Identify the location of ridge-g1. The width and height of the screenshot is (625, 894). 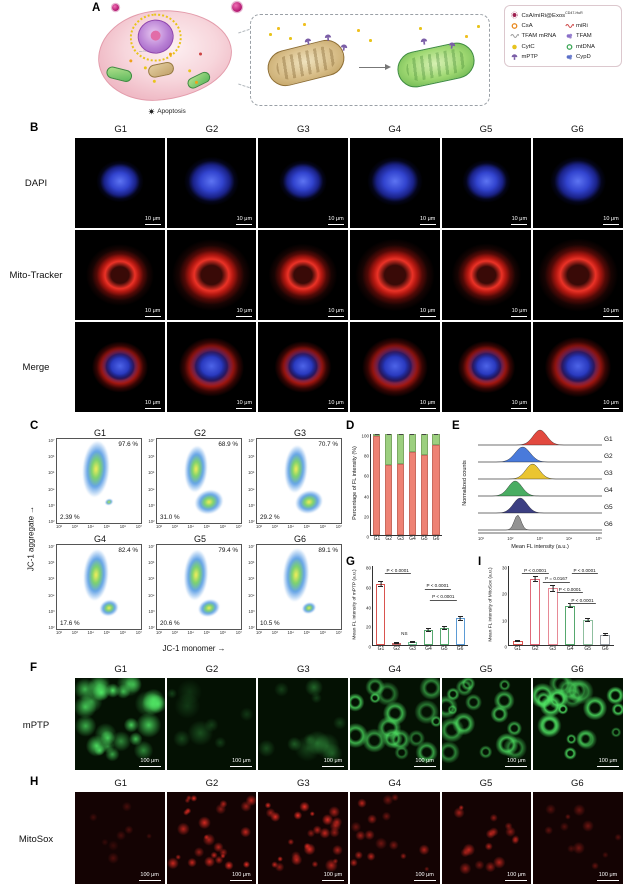
(540, 437).